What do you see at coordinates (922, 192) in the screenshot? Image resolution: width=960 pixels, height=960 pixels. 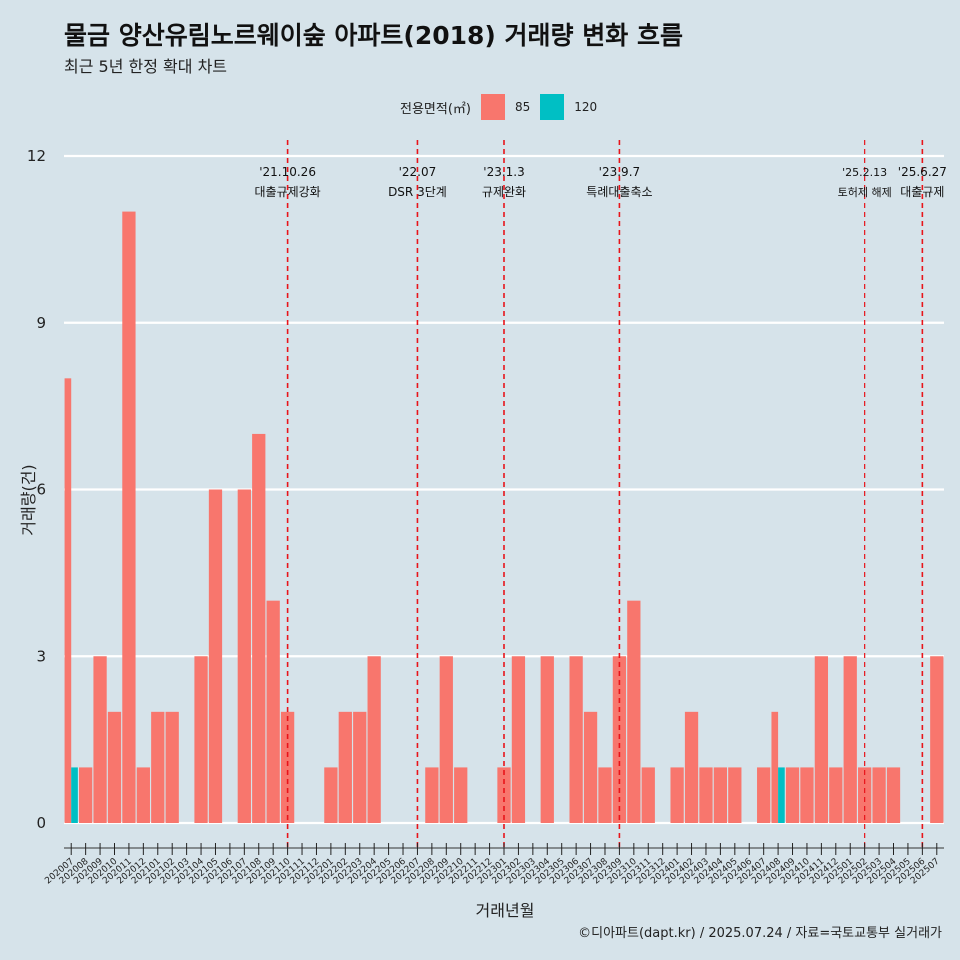 I see `event-label: 대출규제` at bounding box center [922, 192].